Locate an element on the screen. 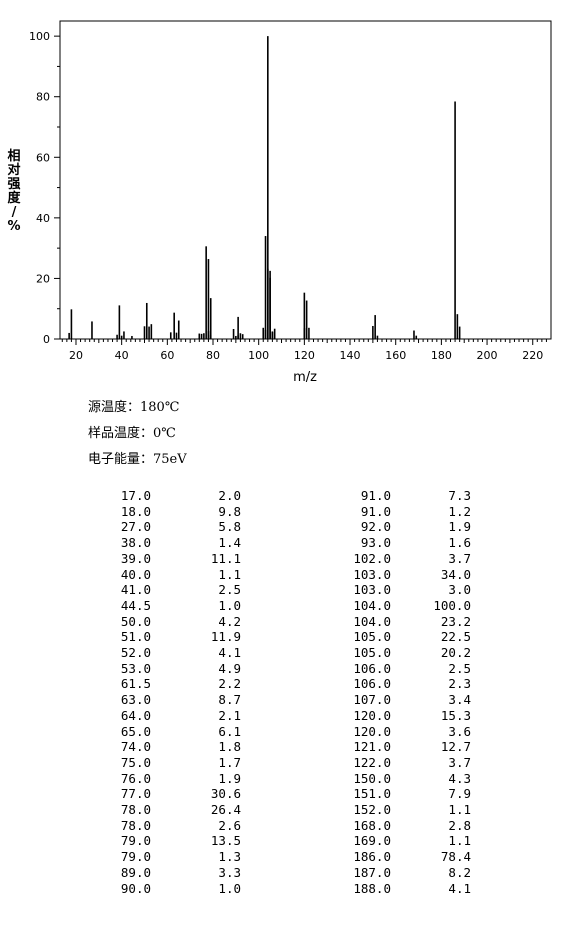 The width and height of the screenshot is (570, 940). table-row: 39.0 11.1 102.0 3.7 is located at coordinates (283, 559).